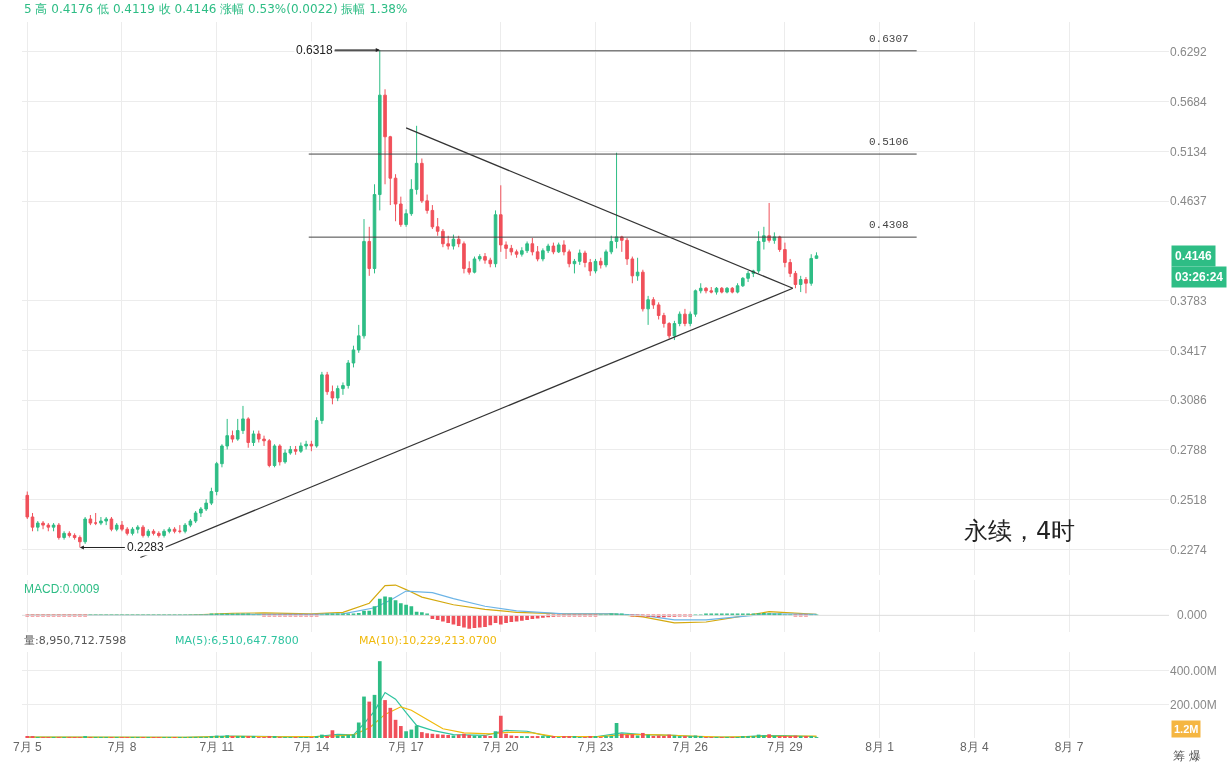 This screenshot has height=770, width=1231. I want to click on y-tick-label: 0.2274, so click(1189, 549).